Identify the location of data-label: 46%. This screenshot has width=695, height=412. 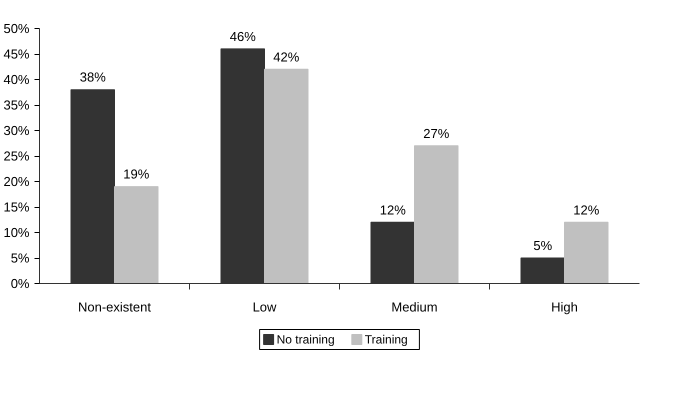
(243, 36).